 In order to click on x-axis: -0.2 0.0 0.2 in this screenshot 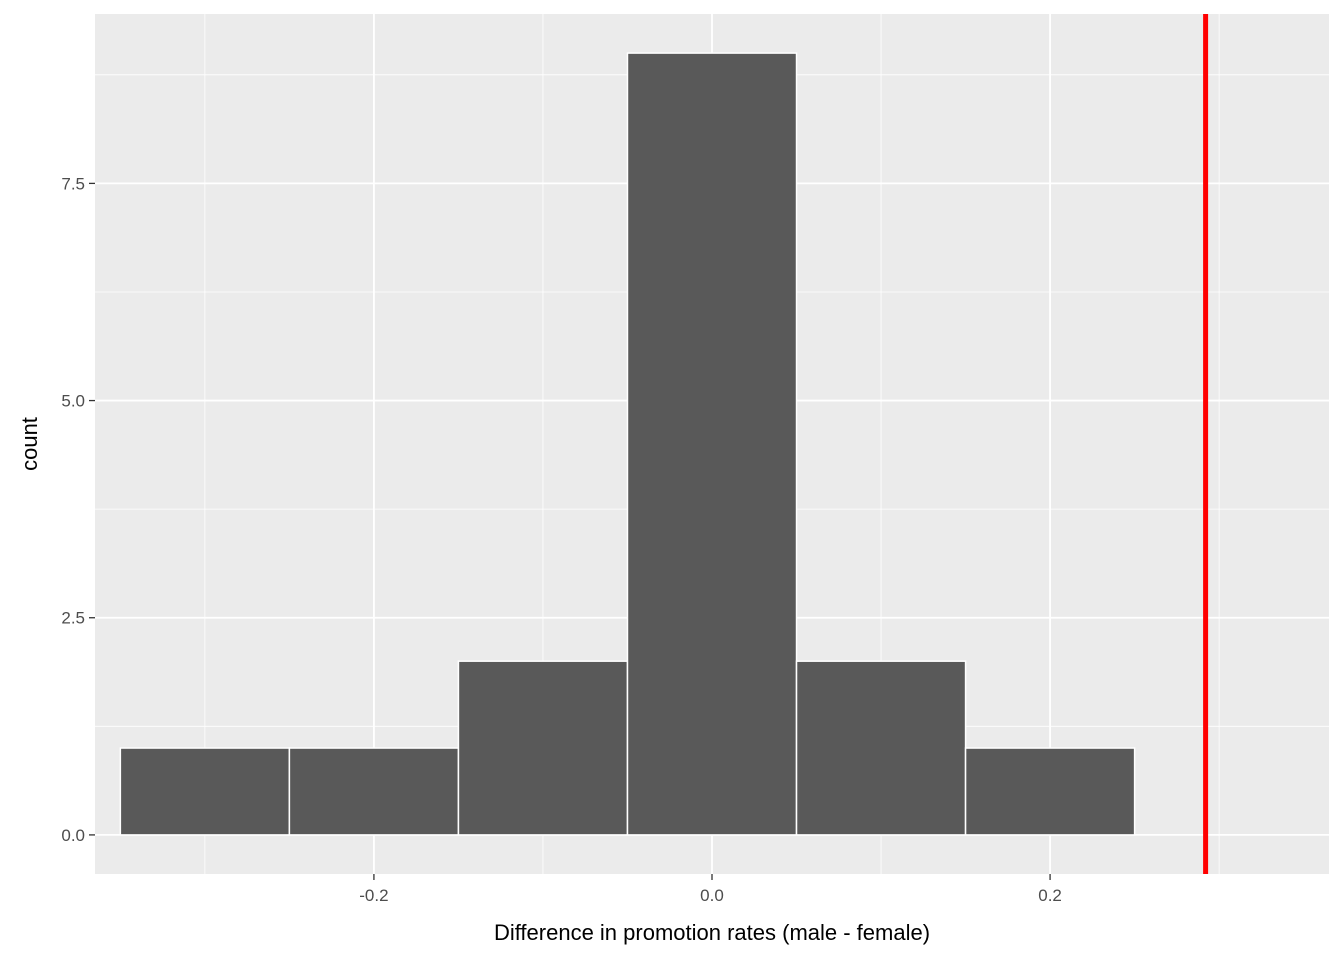, I will do `click(710, 889)`.